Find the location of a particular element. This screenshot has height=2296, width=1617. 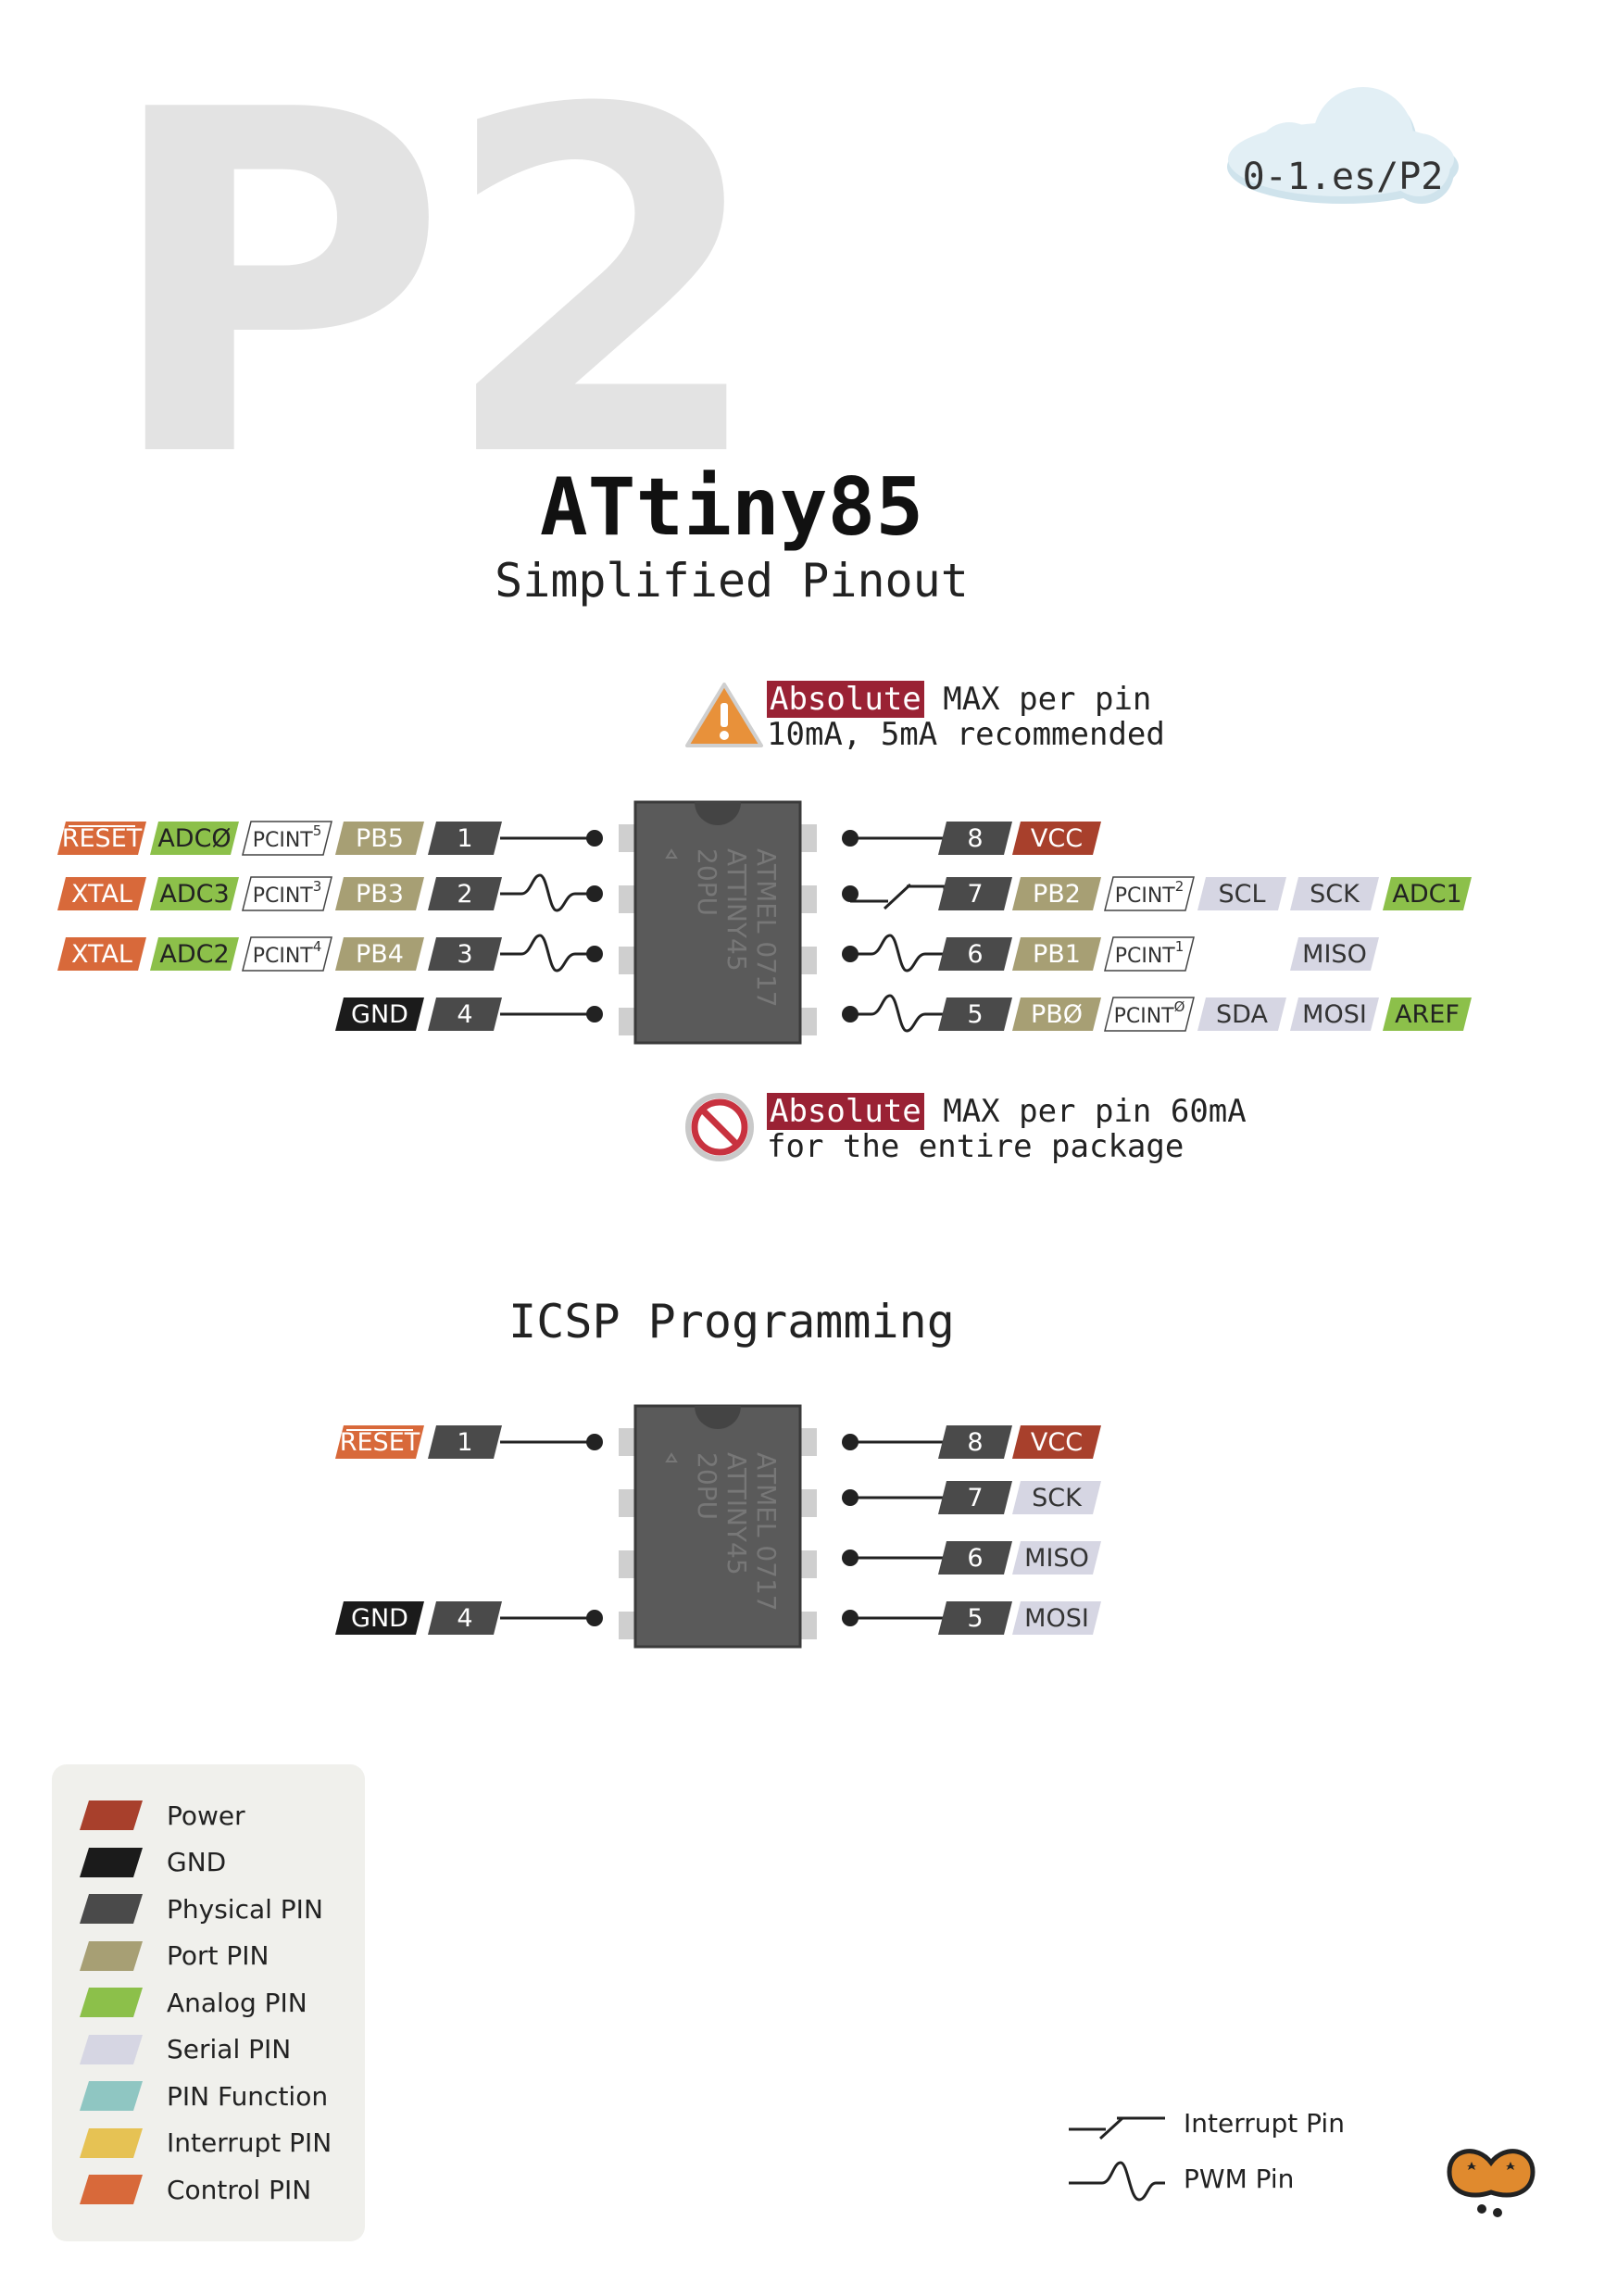

physical-pin-6: 6 is located at coordinates (975, 954).